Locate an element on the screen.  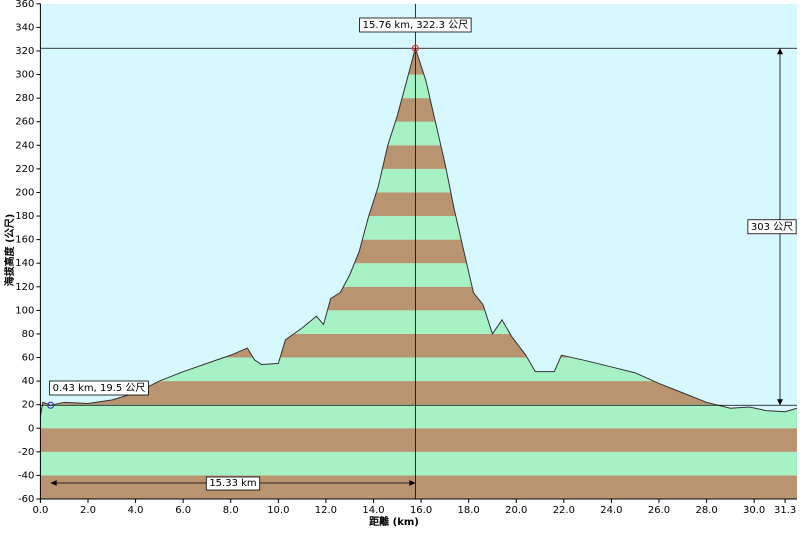
y-tick-label: 160 is located at coordinates (24, 240).